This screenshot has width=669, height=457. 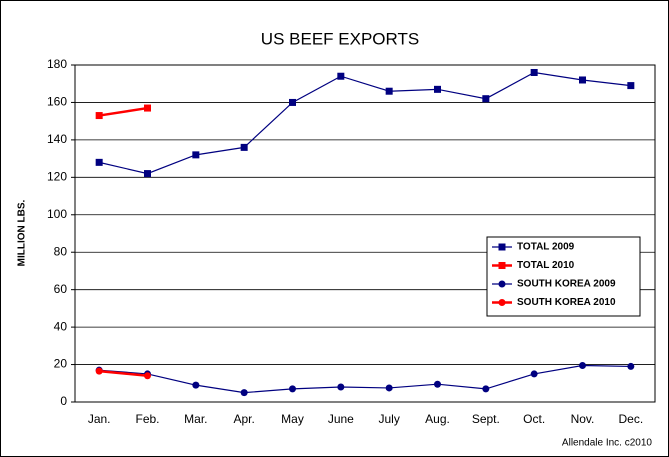 What do you see at coordinates (630, 419) in the screenshot?
I see `x-tick-label: Dec.` at bounding box center [630, 419].